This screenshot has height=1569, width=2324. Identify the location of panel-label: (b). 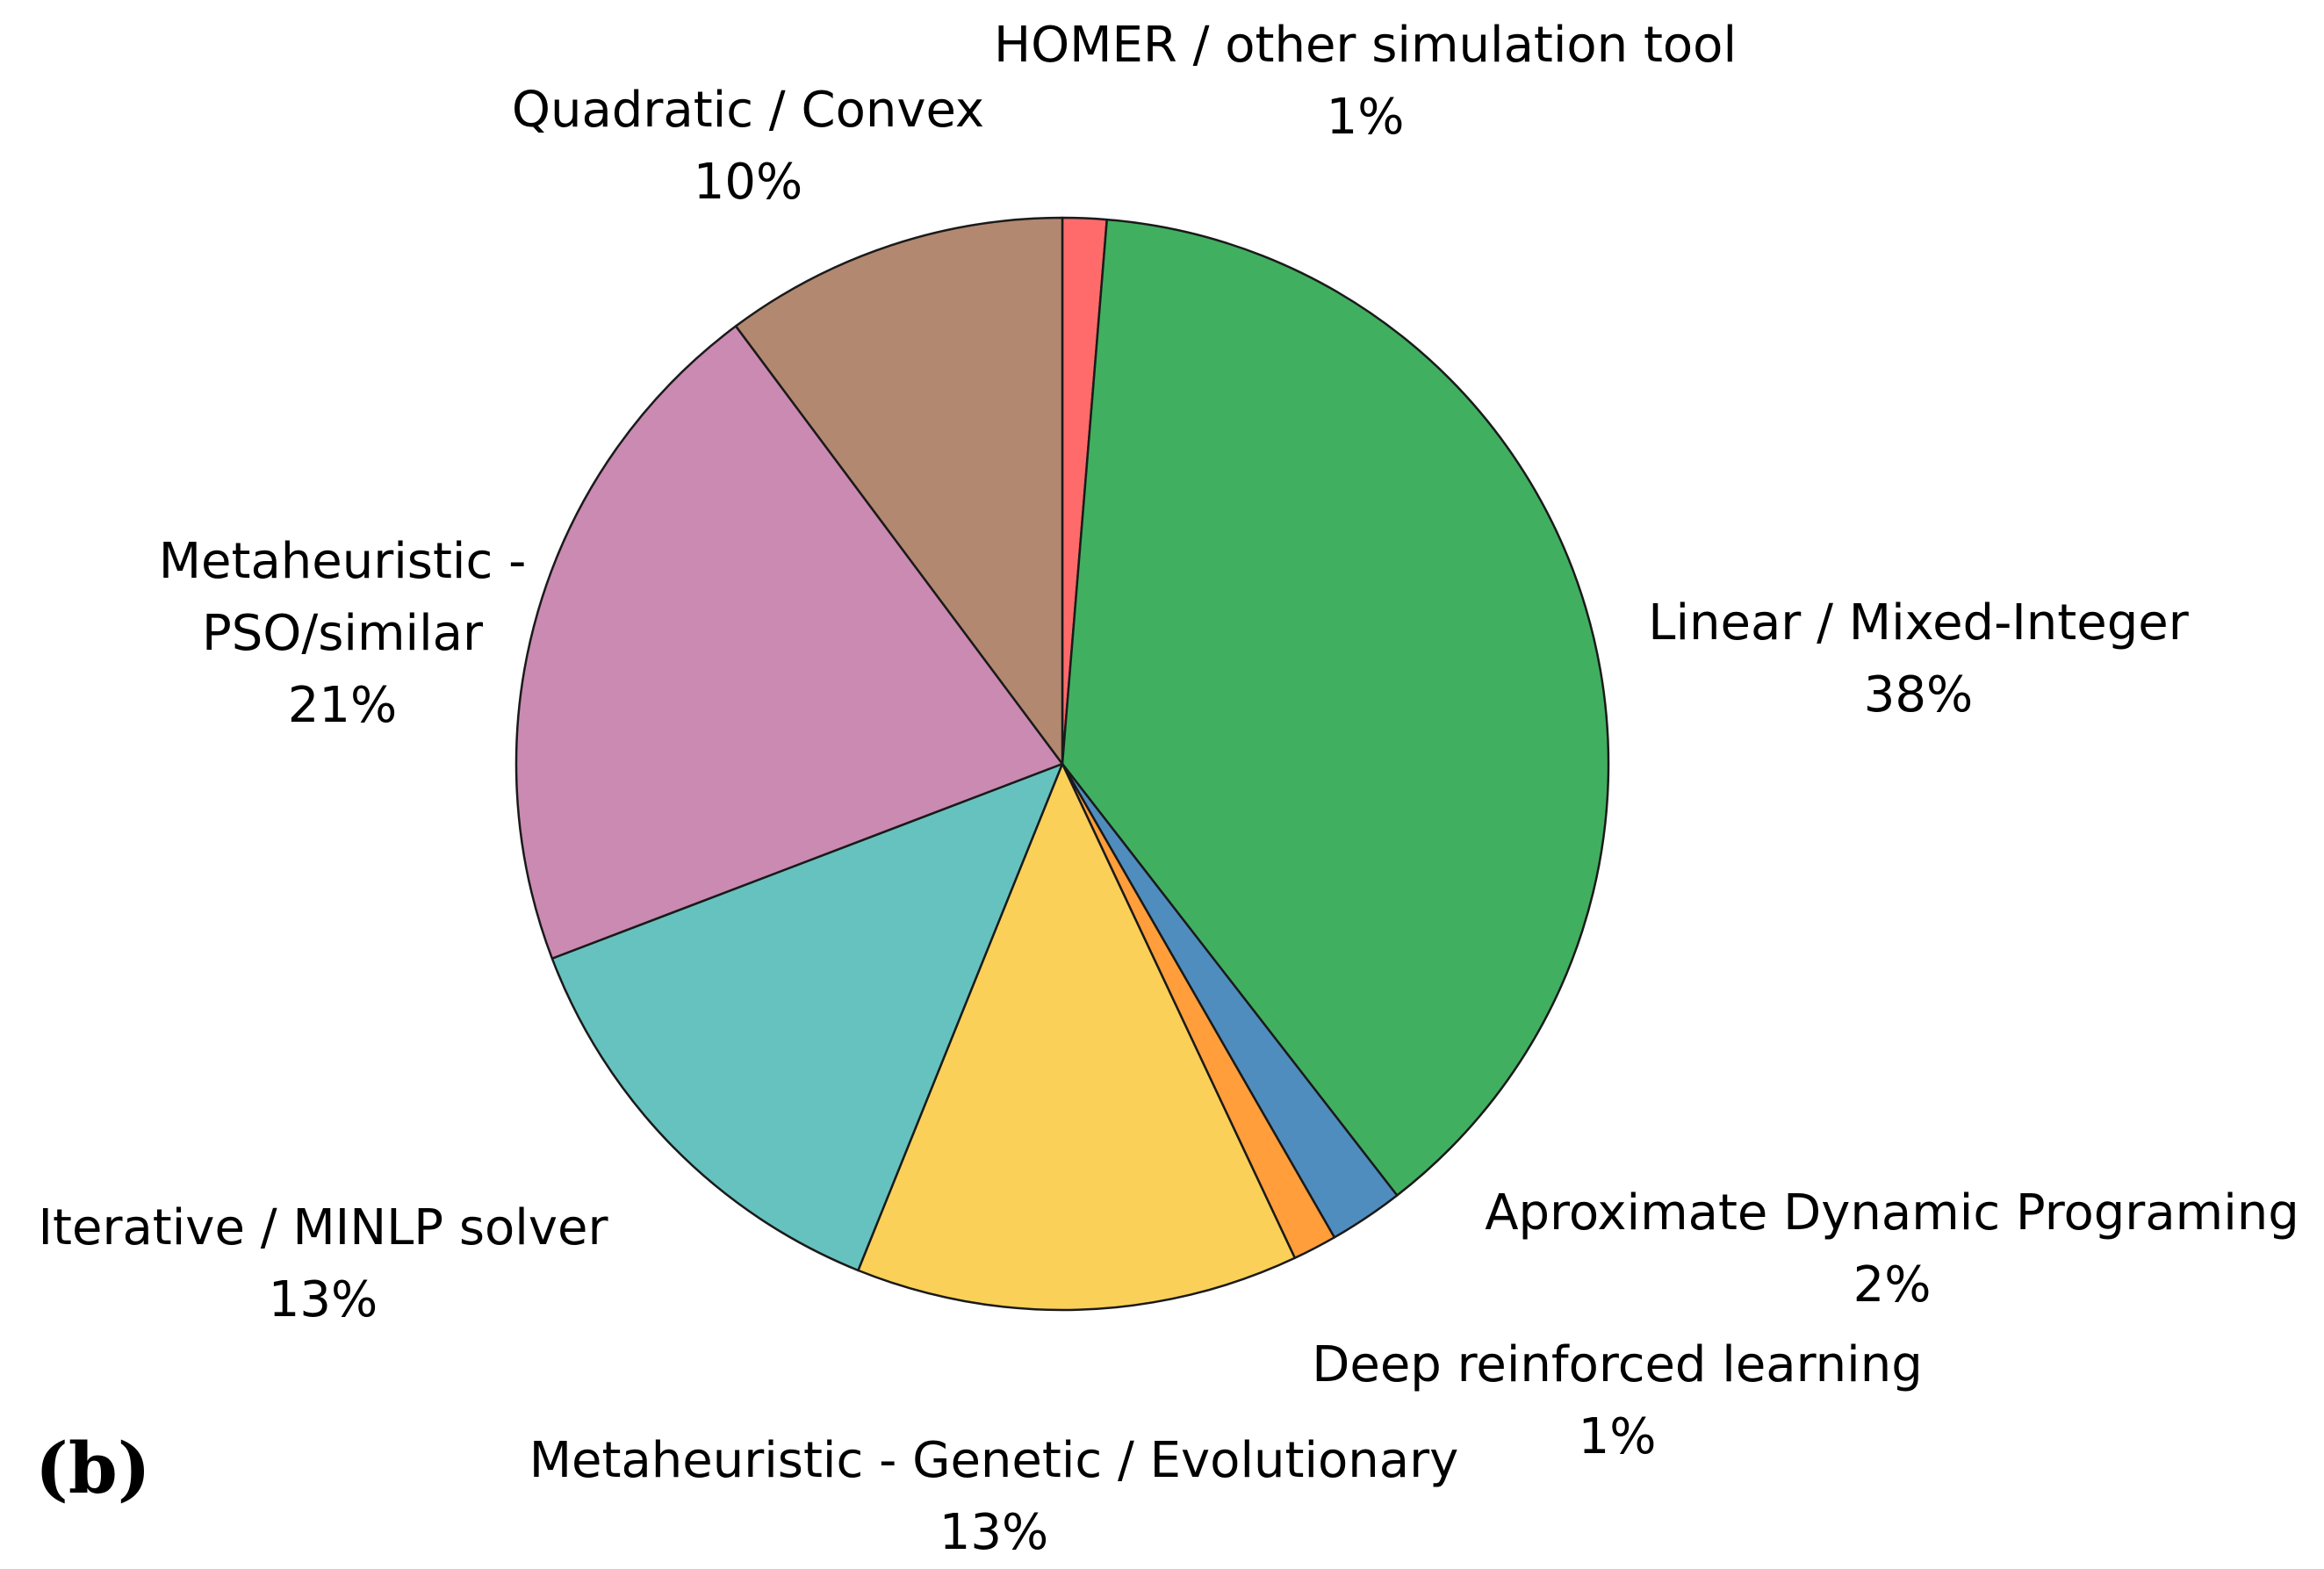
(93, 1468).